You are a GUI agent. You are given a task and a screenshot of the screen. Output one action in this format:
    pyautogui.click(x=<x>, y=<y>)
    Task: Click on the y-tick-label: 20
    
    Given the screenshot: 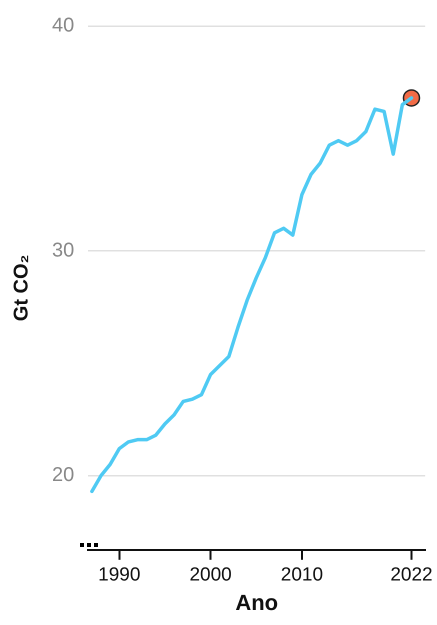 What is the action you would take?
    pyautogui.click(x=63, y=475)
    